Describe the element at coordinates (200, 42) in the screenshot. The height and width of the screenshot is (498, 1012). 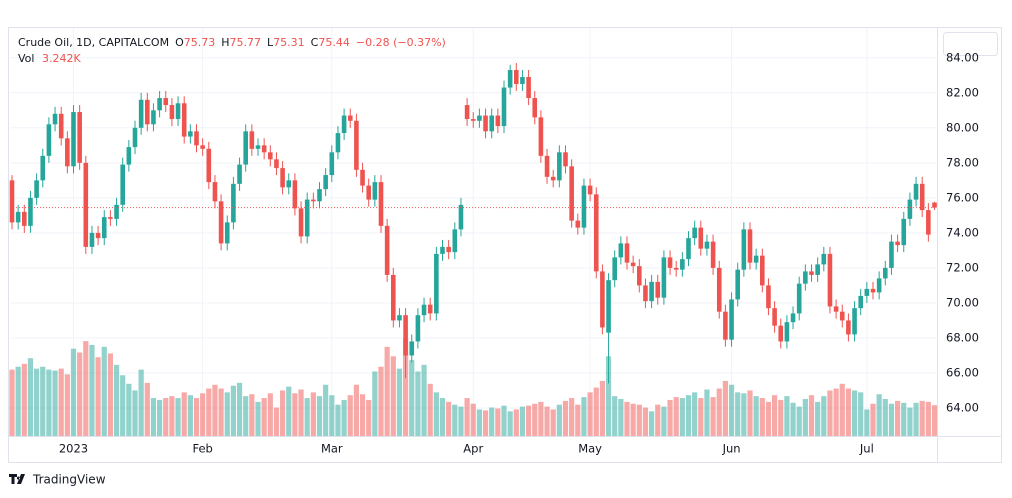
I see `ohlc-value: 75.73` at that location.